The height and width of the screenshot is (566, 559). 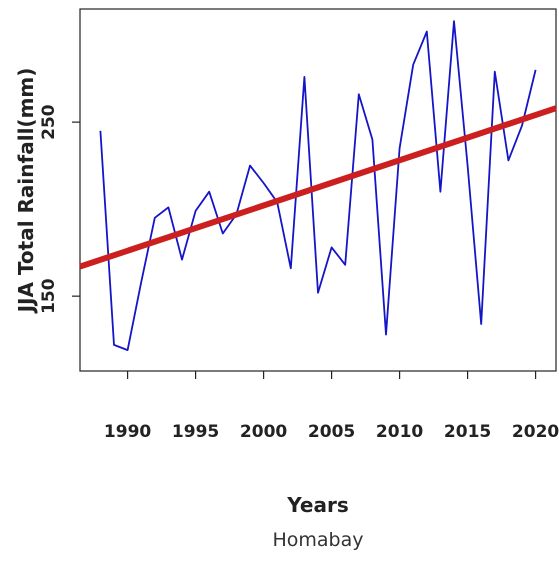 I want to click on y-tick-label: 150, so click(x=49, y=296).